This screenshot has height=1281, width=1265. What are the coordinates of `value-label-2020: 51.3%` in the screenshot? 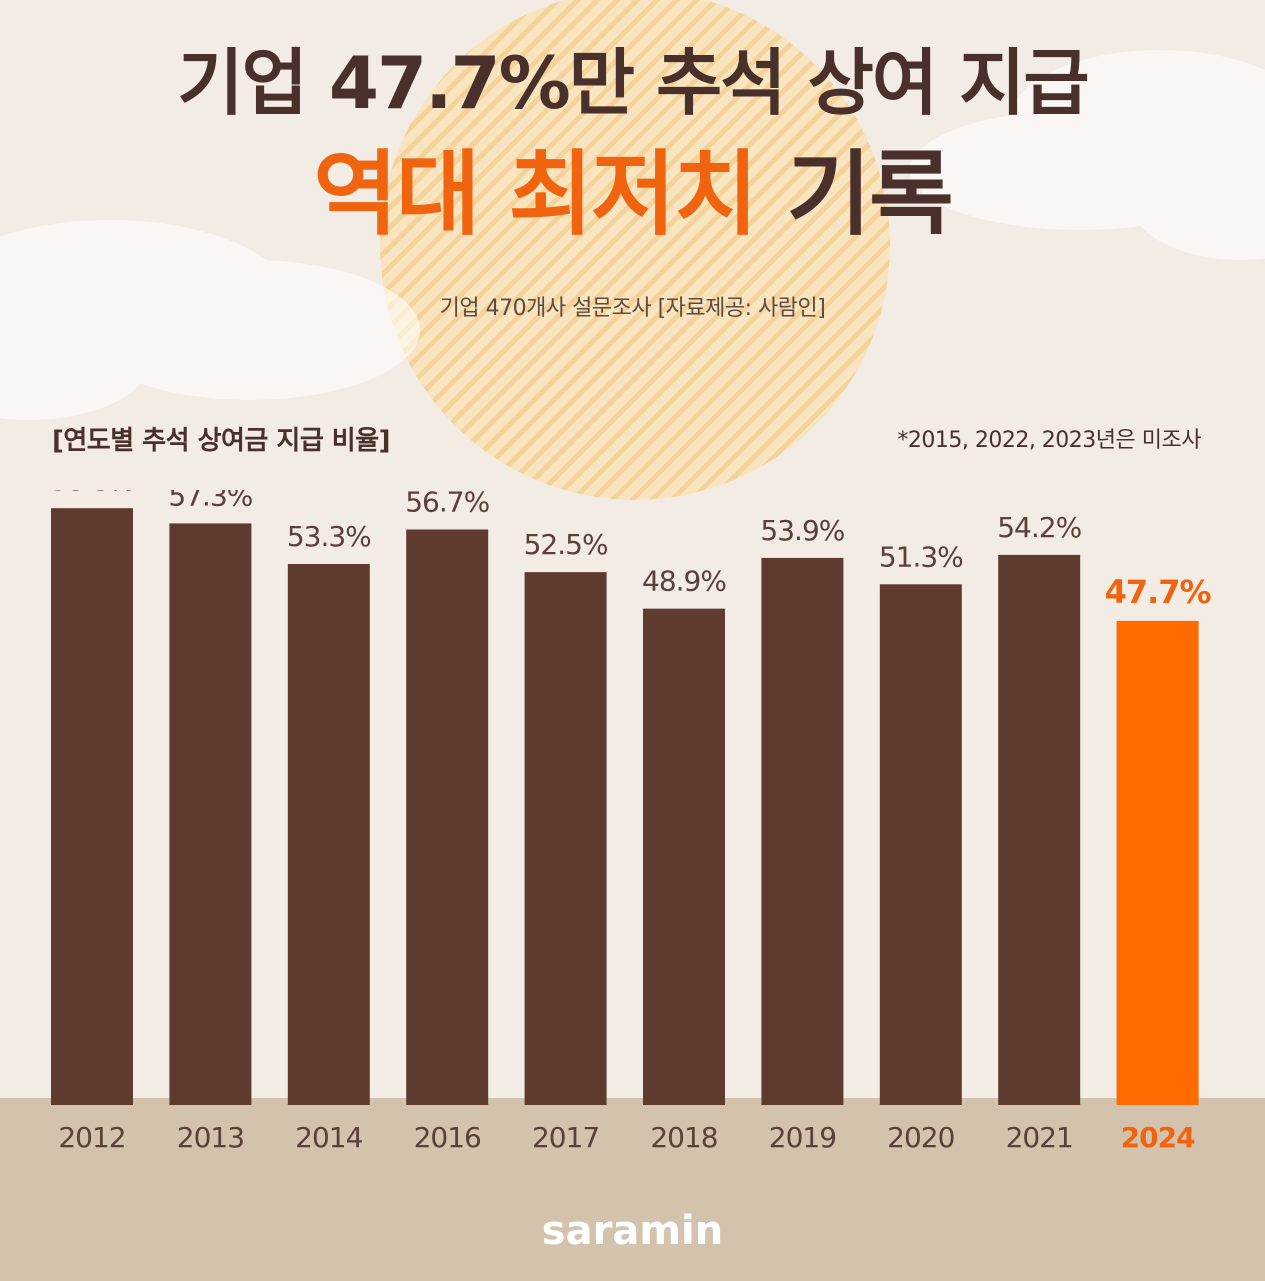 It's located at (921, 556).